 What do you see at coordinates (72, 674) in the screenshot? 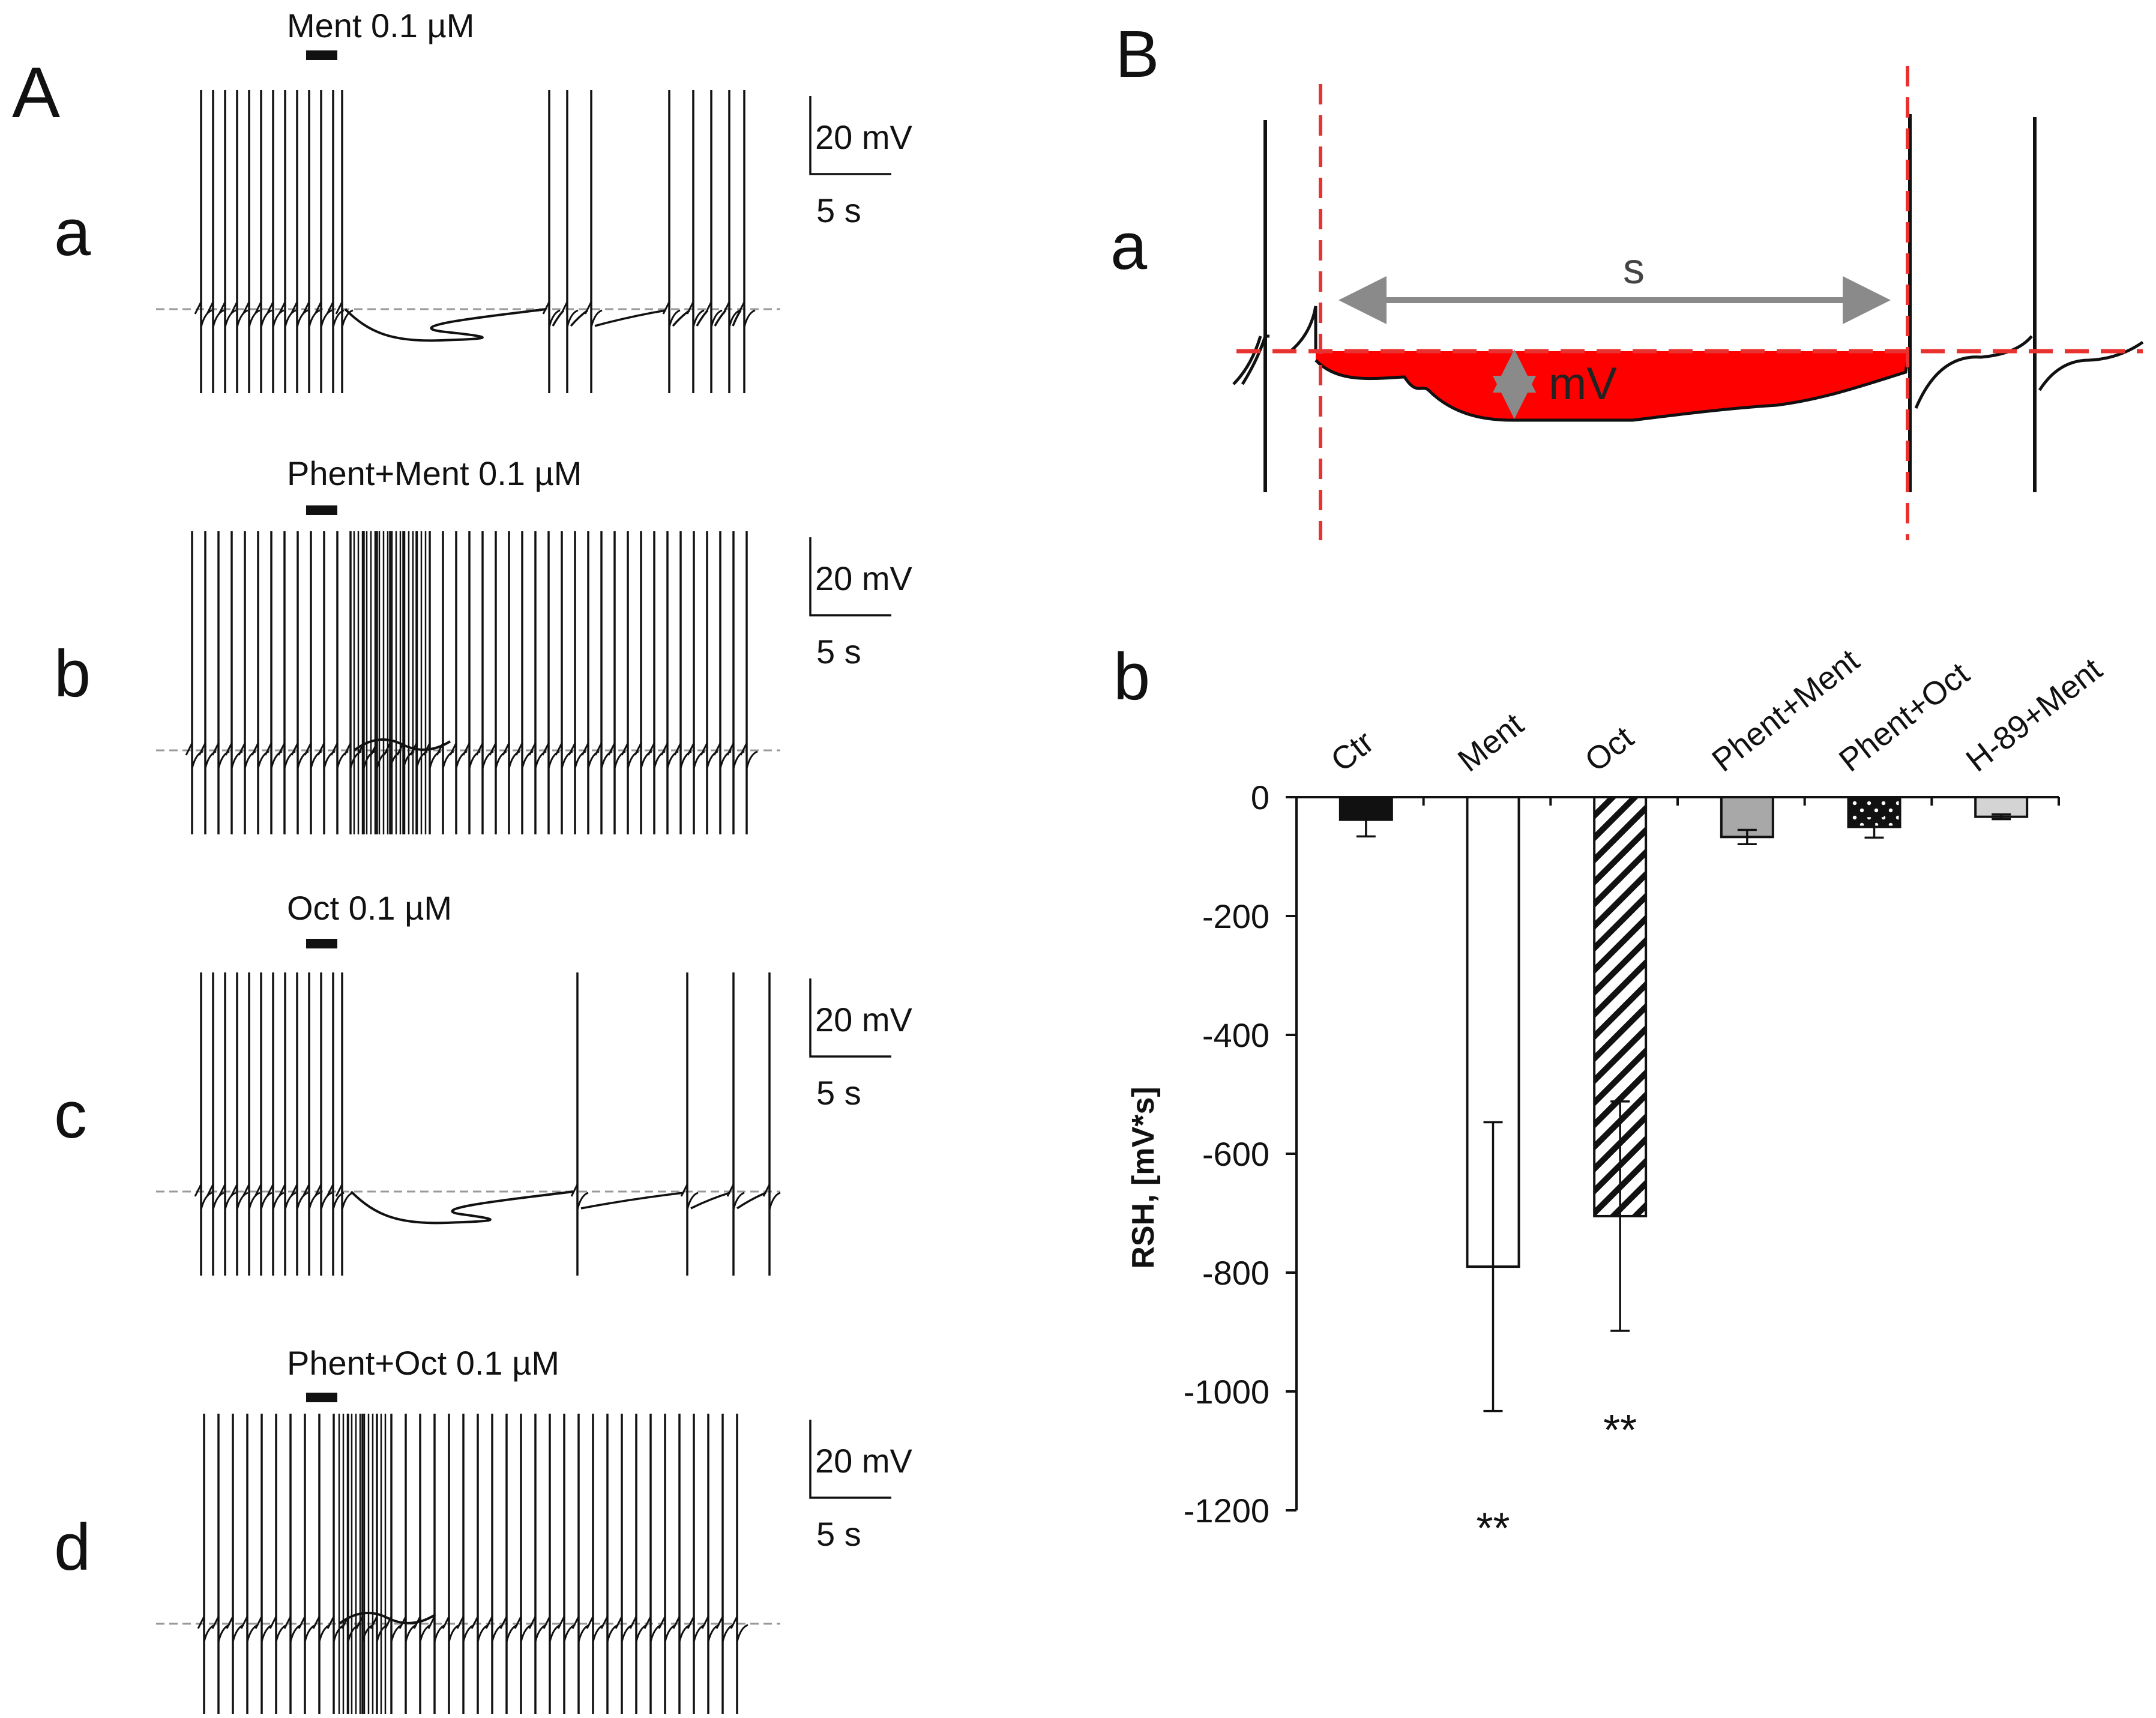
I see `trace-row-label: b` at bounding box center [72, 674].